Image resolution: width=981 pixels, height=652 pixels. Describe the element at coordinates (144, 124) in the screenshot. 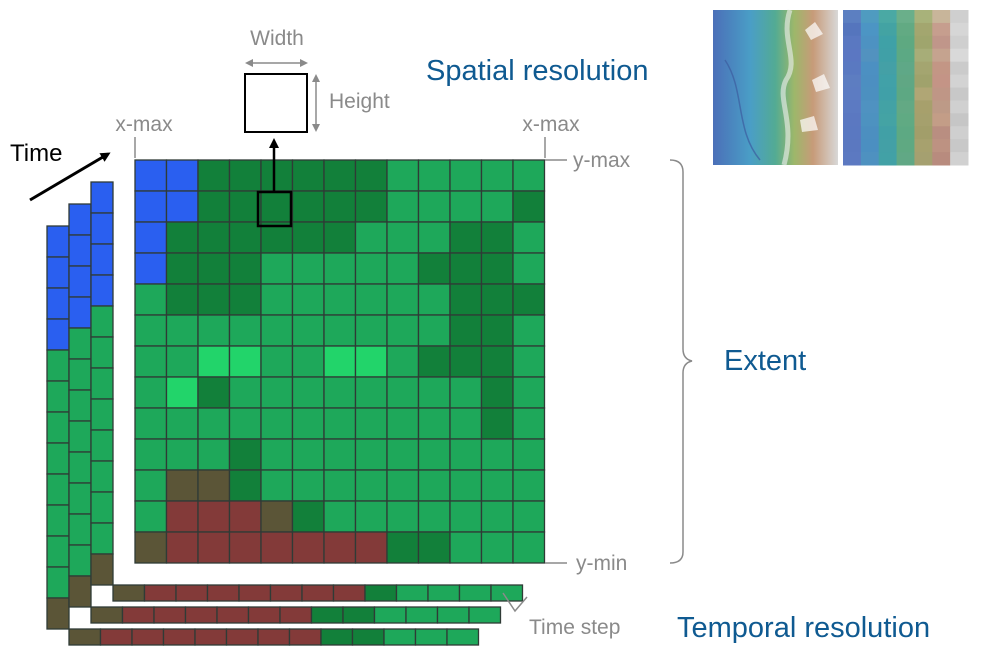

I see `x-max-left-label: x-max` at that location.